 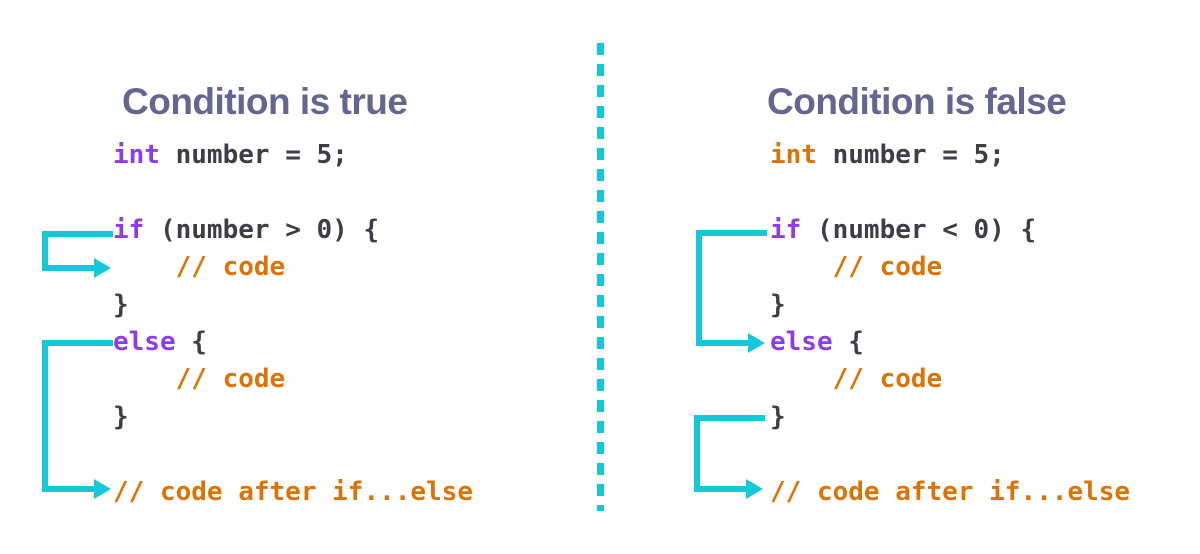 I want to click on code-token: (number > 0) {, so click(x=262, y=229).